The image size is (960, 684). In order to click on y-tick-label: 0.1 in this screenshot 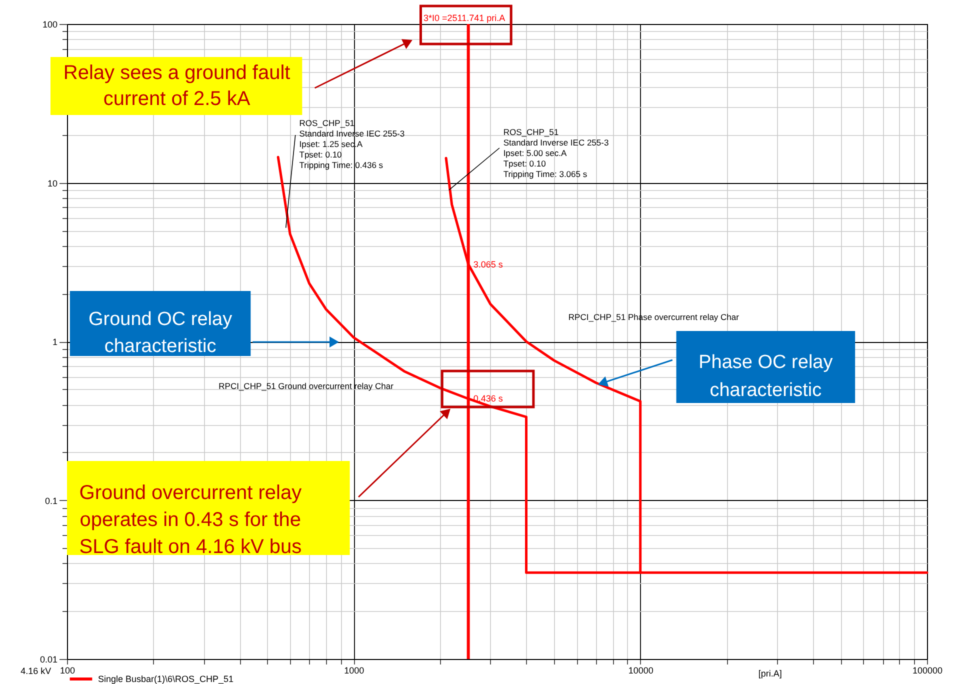, I will do `click(51, 501)`.